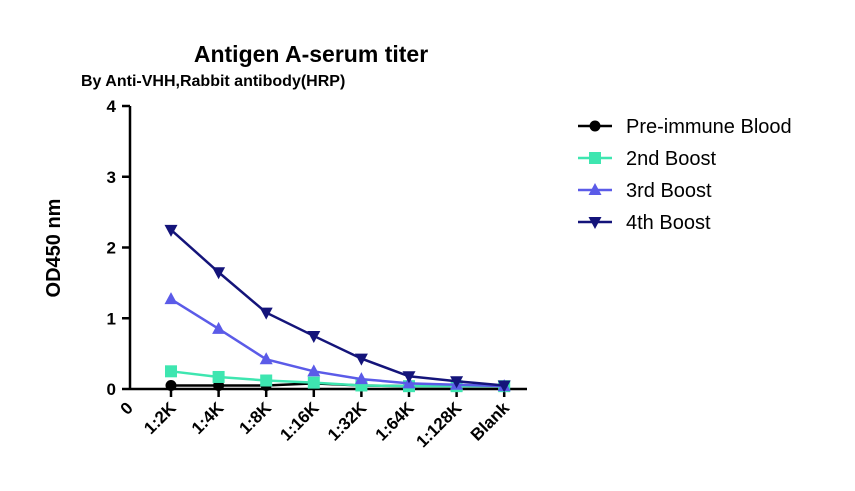 The image size is (855, 491). I want to click on legend-label: 3rd Boost, so click(669, 191).